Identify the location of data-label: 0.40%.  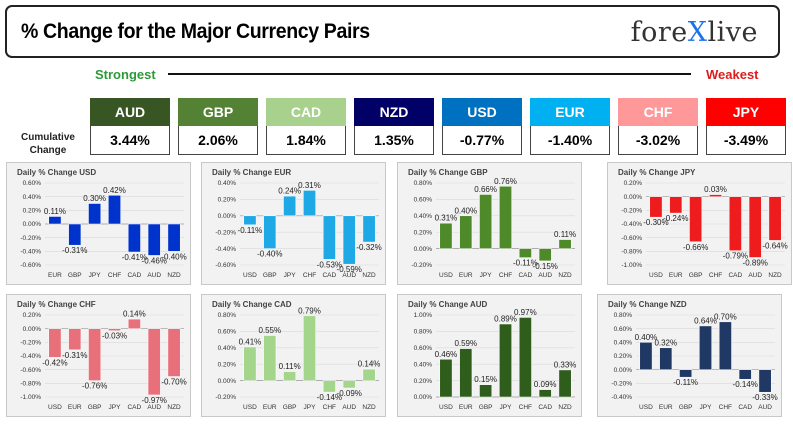
(465, 210).